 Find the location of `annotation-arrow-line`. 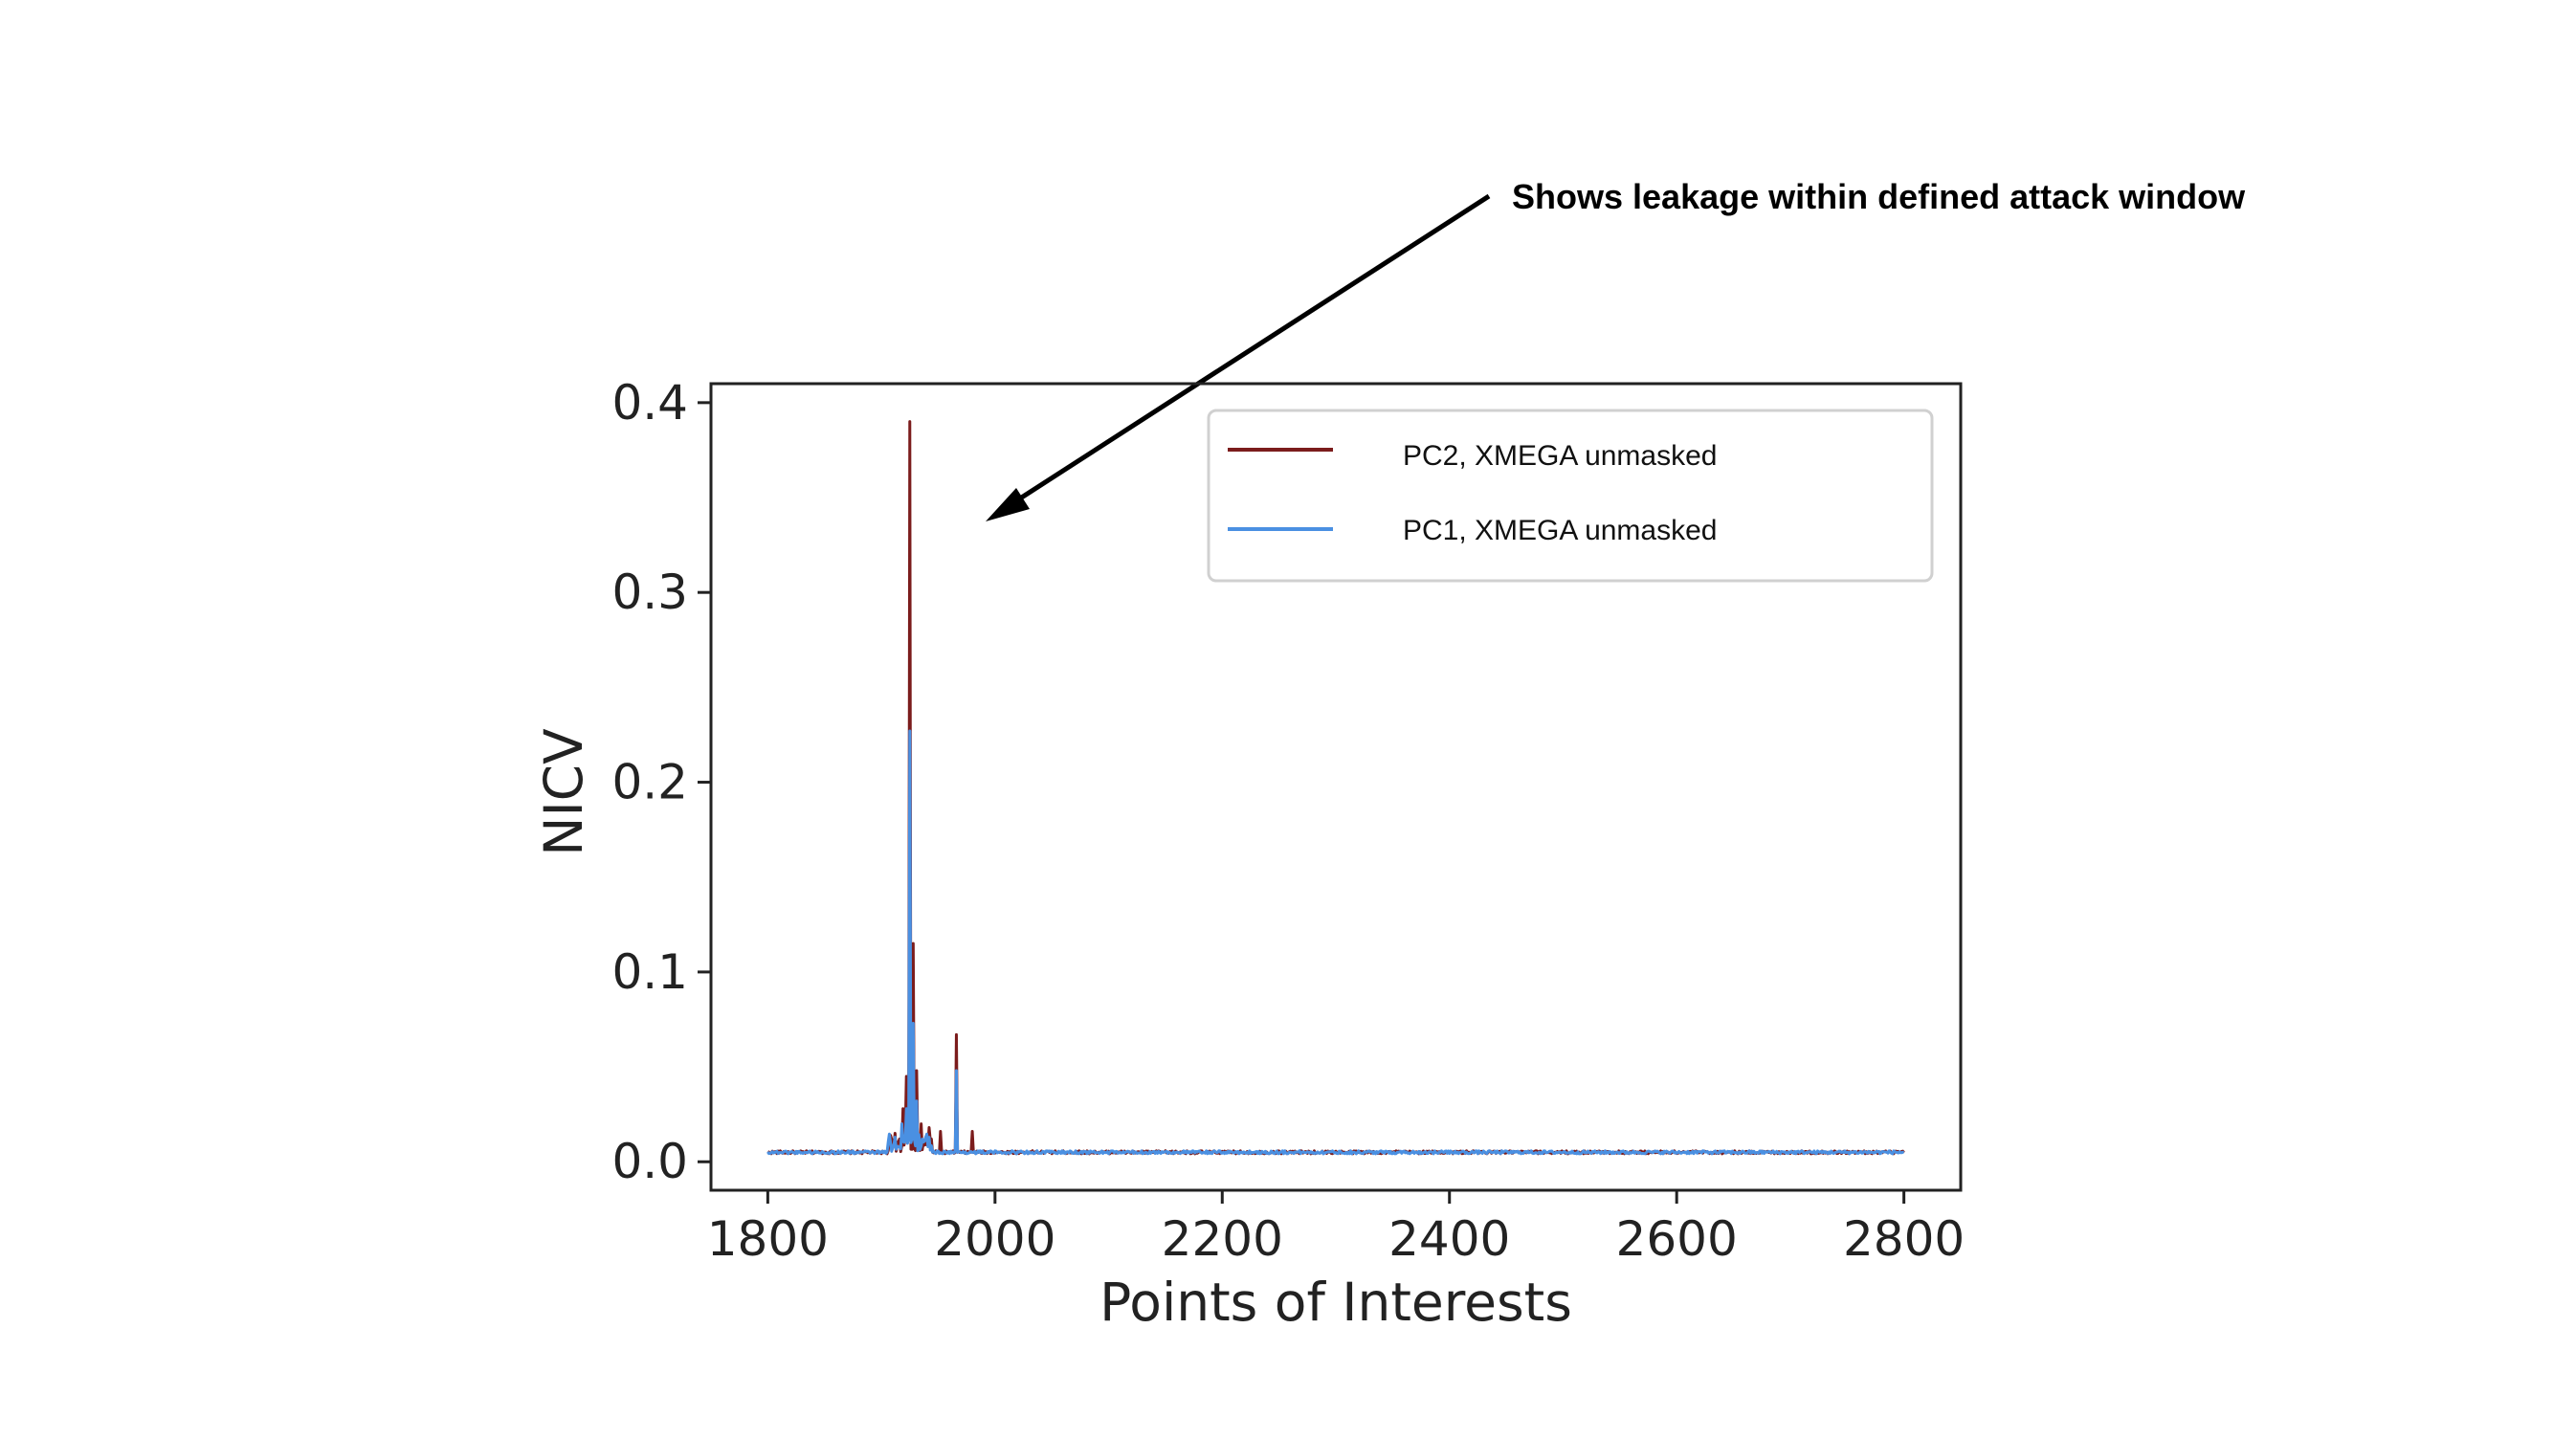

annotation-arrow-line is located at coordinates (1248, 351).